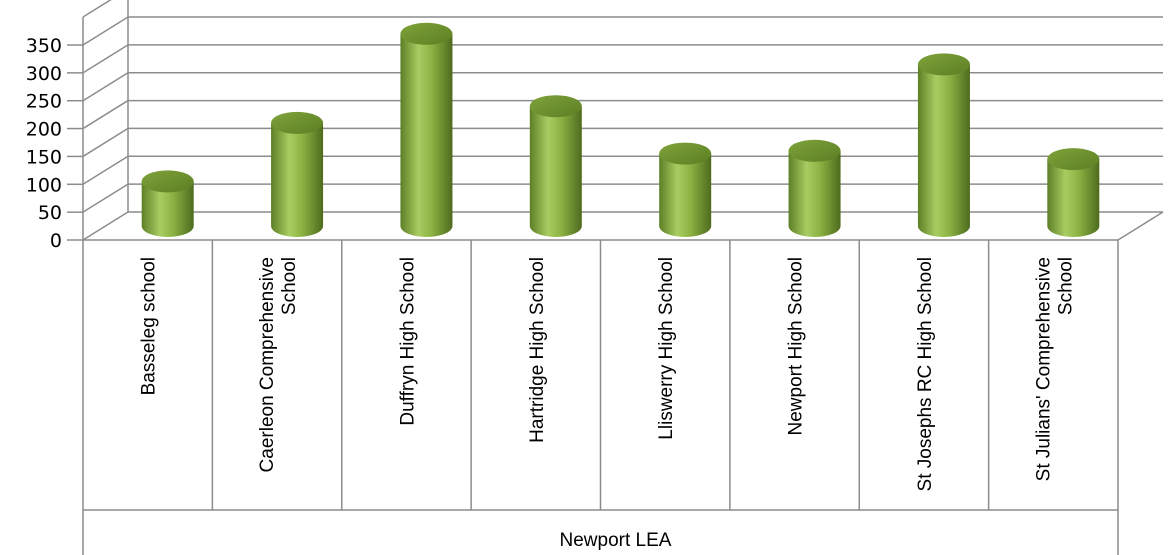 The width and height of the screenshot is (1173, 555). Describe the element at coordinates (50, 213) in the screenshot. I see `y-tick-label: 50` at that location.